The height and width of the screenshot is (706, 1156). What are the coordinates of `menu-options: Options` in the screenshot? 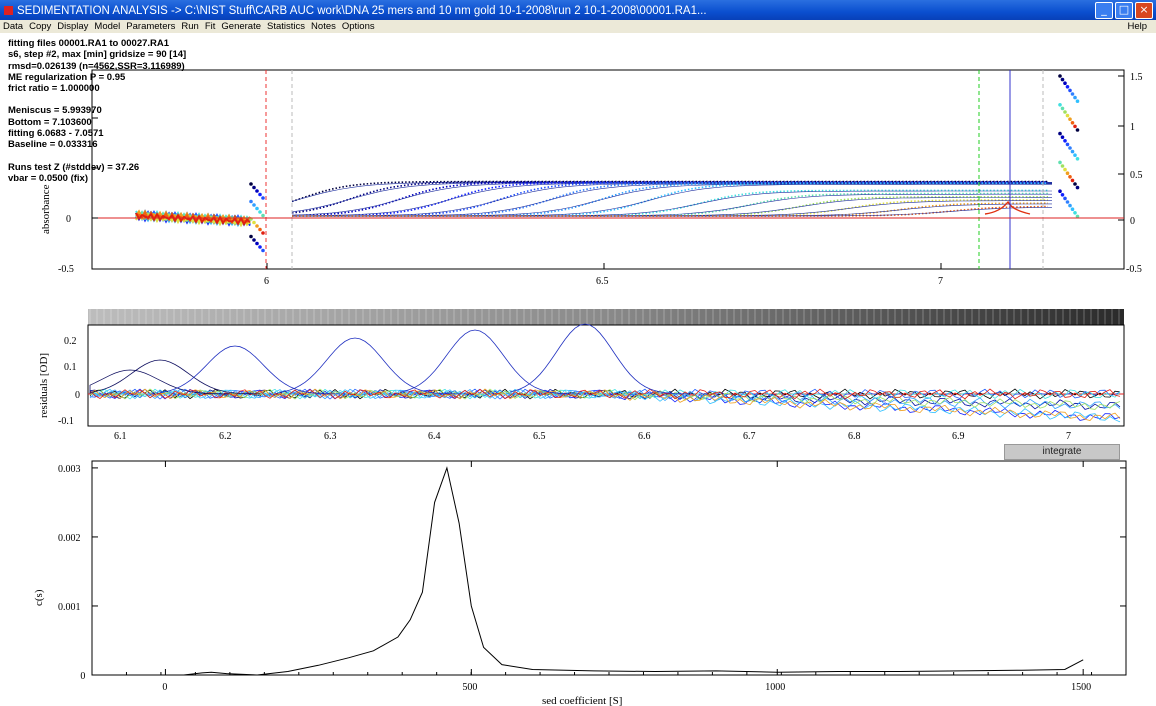 It's located at (358, 26).